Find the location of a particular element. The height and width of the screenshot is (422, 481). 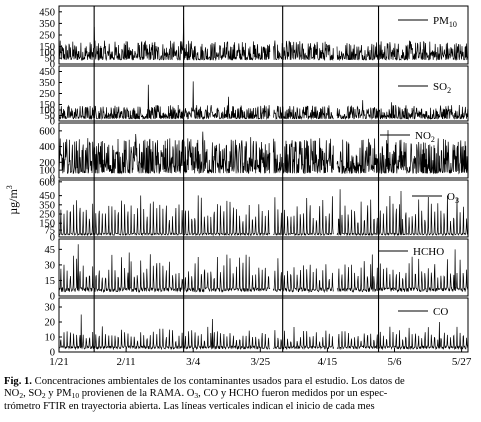

legend-label-main: HCHO is located at coordinates (428, 252).